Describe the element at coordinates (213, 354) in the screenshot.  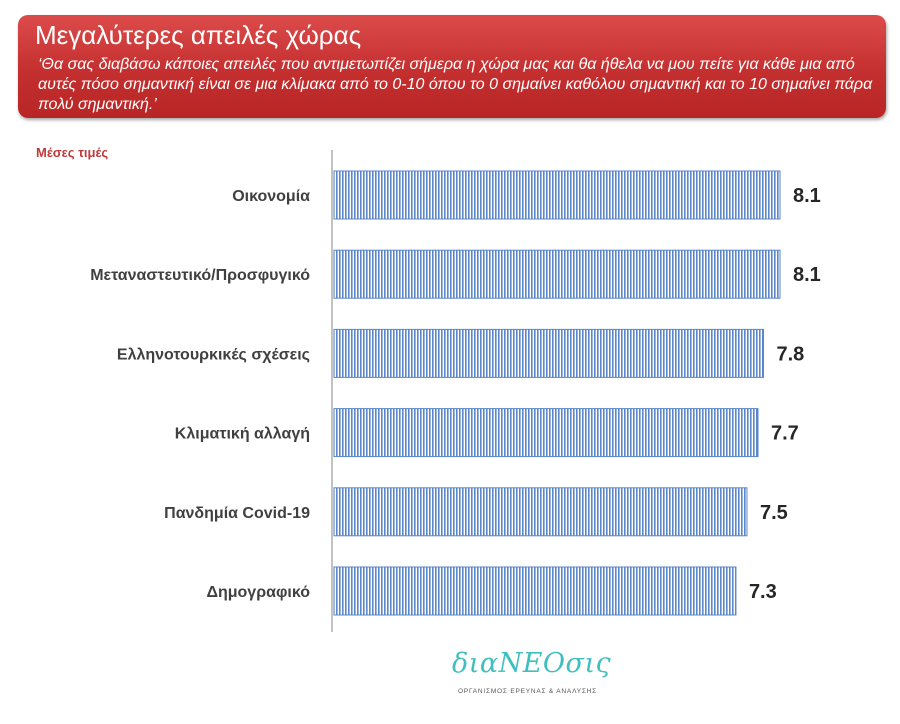
I see `category-label-2: Ελληνοτουρκικές σχέσεις` at that location.